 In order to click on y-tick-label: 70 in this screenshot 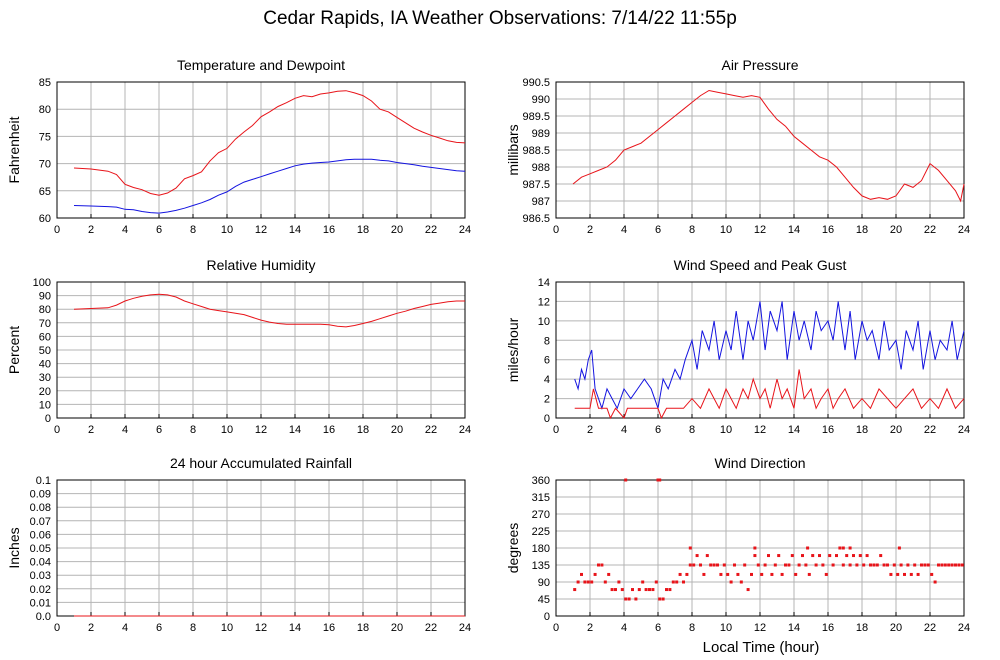, I will do `click(45, 165)`.